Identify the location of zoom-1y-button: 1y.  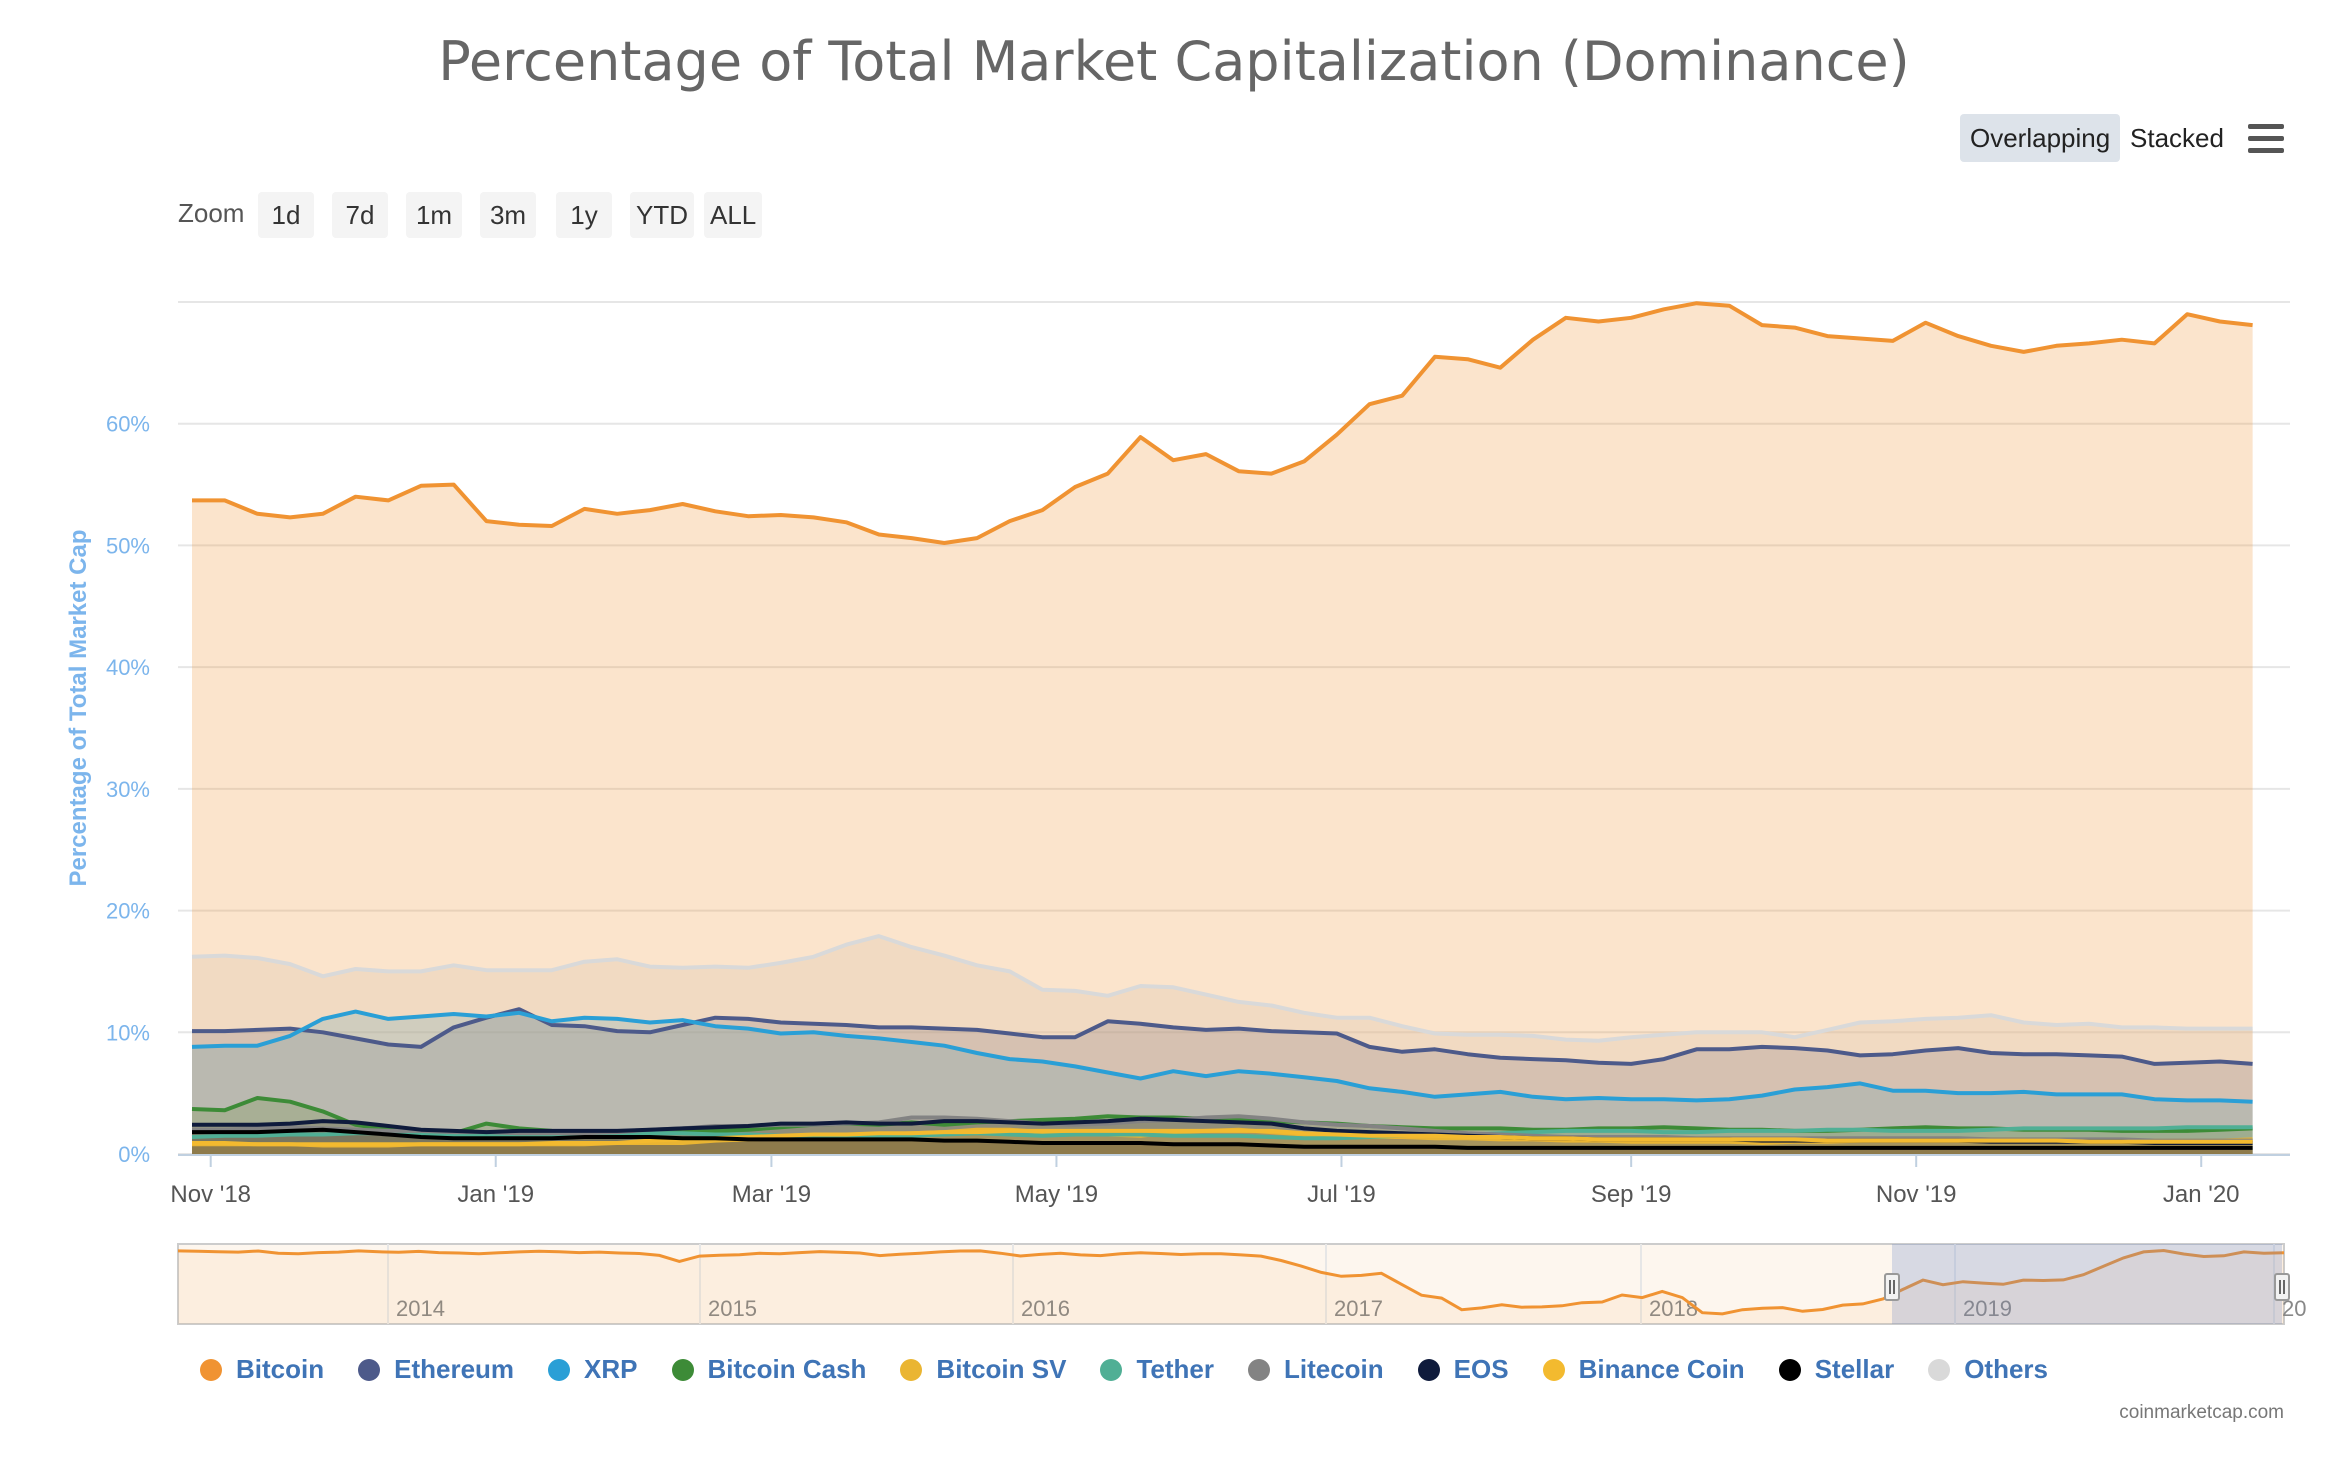
(584, 215).